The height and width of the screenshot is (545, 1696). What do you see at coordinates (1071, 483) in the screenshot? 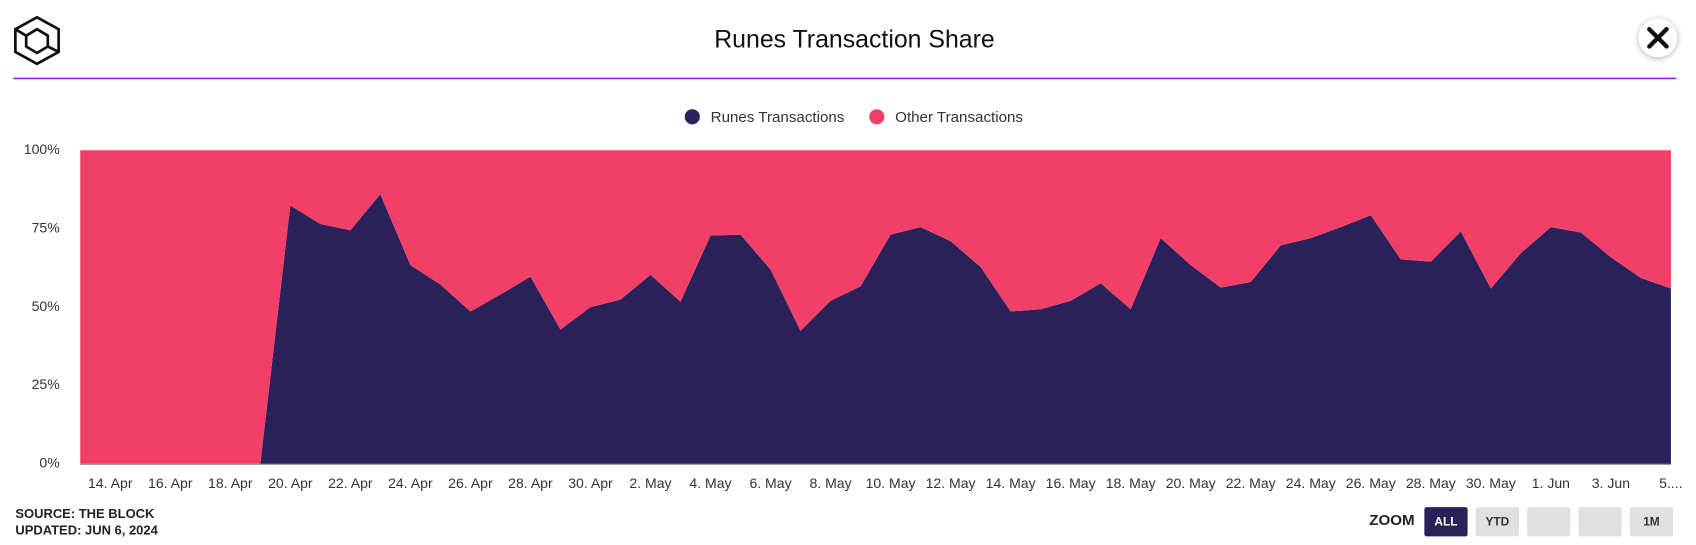
I see `x-tick-label: 16. May` at bounding box center [1071, 483].